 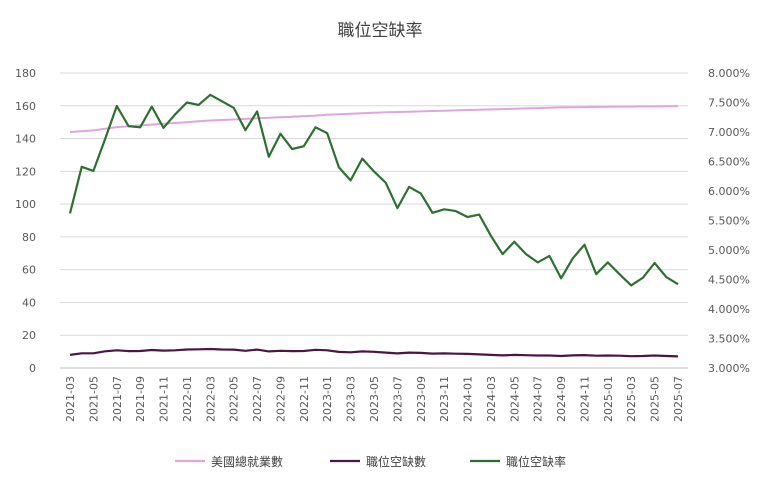 What do you see at coordinates (234, 399) in the screenshot?
I see `x-axis-tick-label: 2022-05` at bounding box center [234, 399].